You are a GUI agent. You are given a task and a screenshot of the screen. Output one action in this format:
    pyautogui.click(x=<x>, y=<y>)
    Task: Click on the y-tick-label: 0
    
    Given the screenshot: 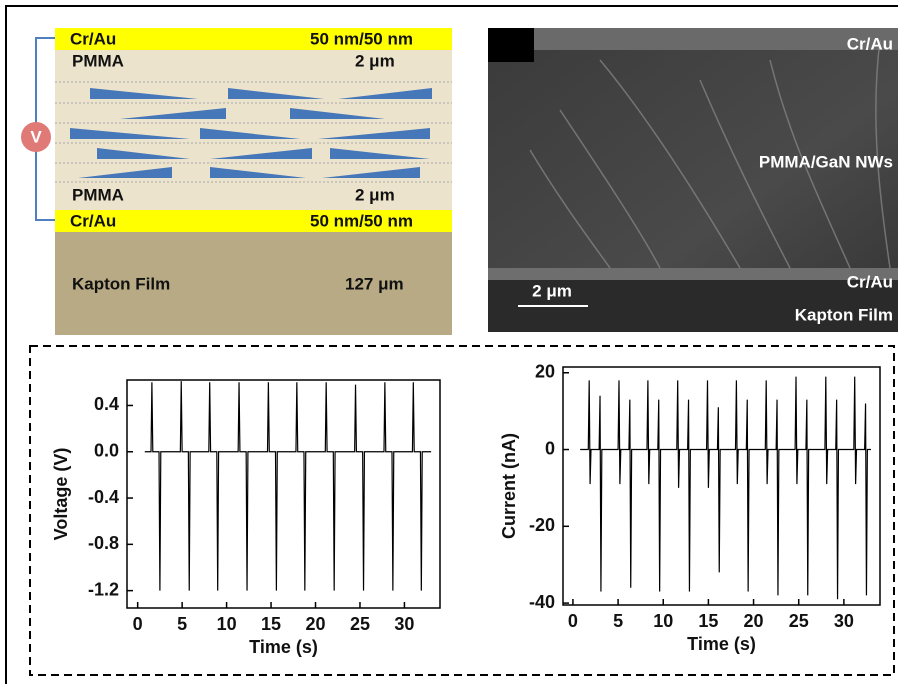 What is the action you would take?
    pyautogui.click(x=550, y=448)
    